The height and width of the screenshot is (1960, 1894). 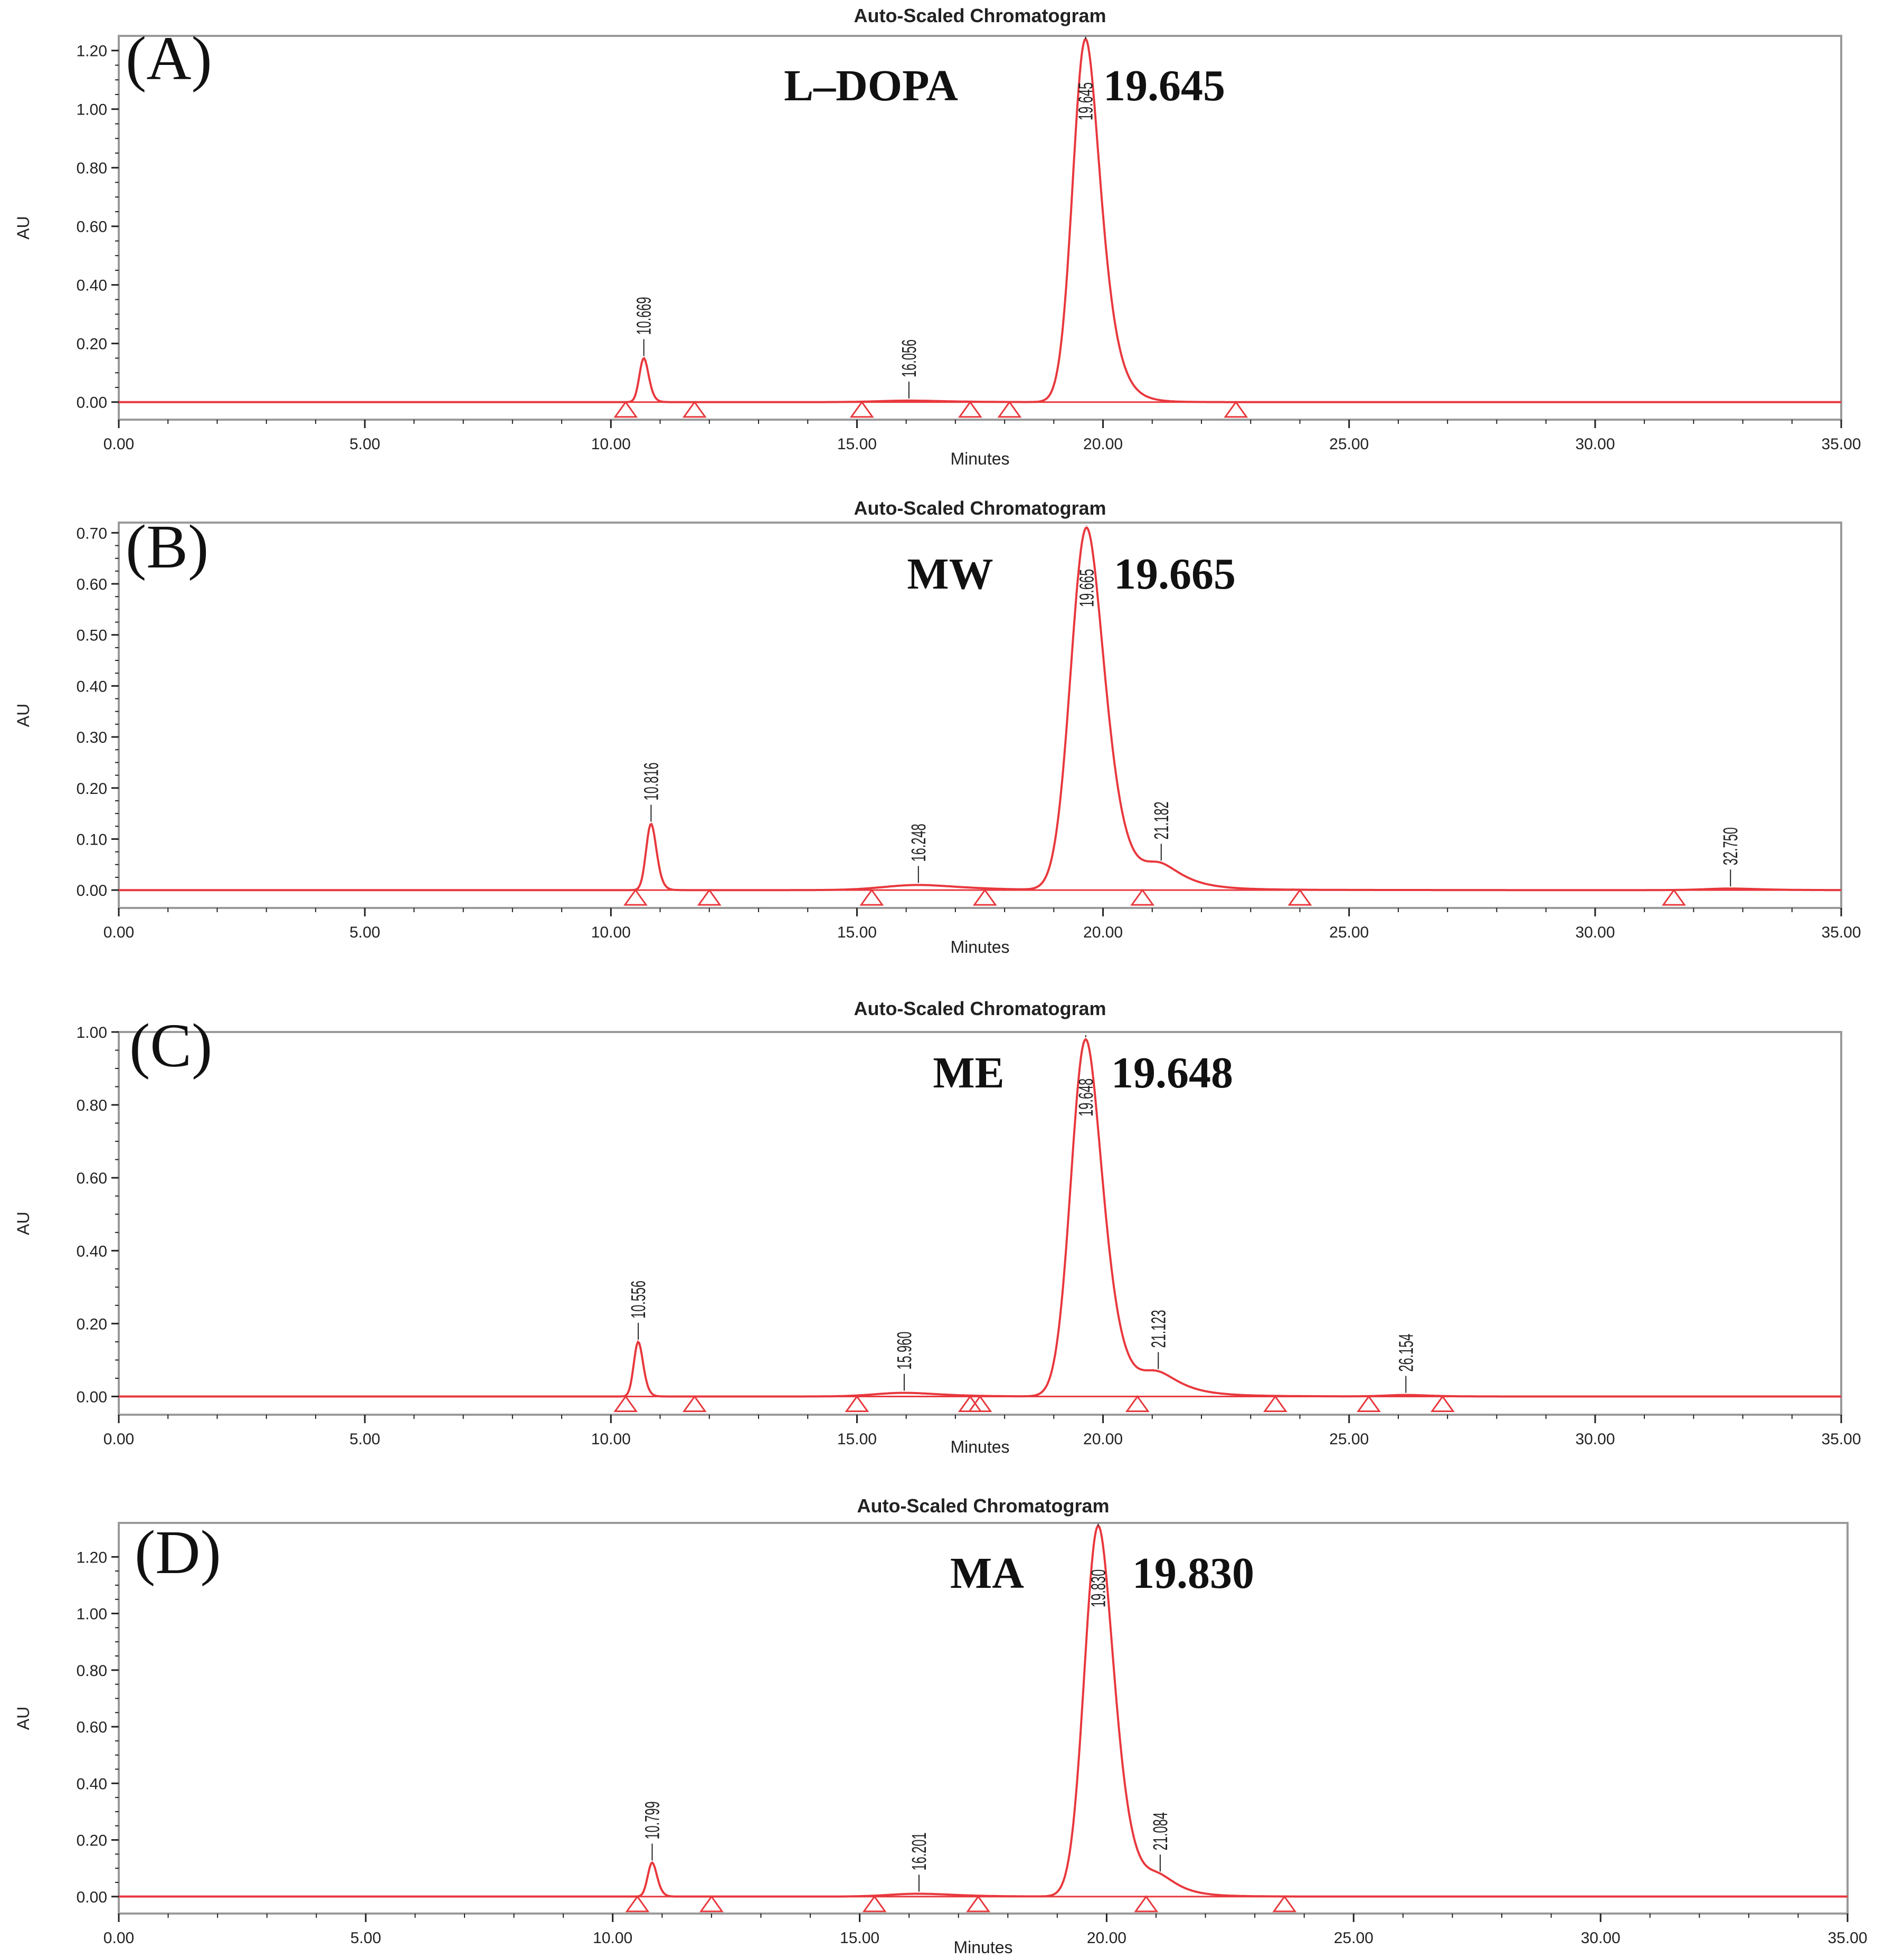 I want to click on peak-retention-label: 16.056, so click(x=909, y=358).